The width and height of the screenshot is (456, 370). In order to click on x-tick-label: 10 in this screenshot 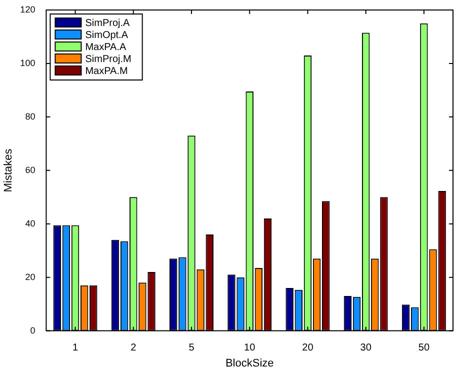, I will do `click(250, 348)`.